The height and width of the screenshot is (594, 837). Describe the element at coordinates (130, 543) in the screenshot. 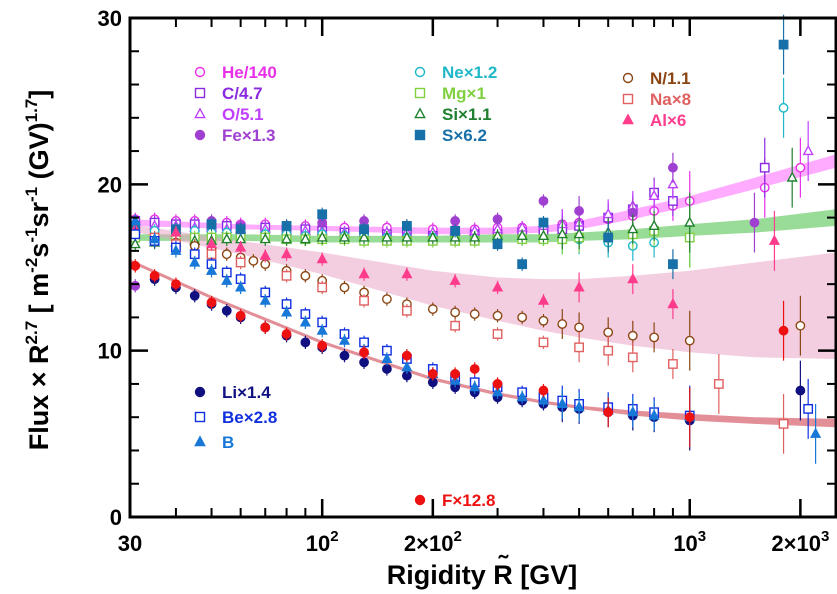

I see `x-tick-label: 30` at that location.